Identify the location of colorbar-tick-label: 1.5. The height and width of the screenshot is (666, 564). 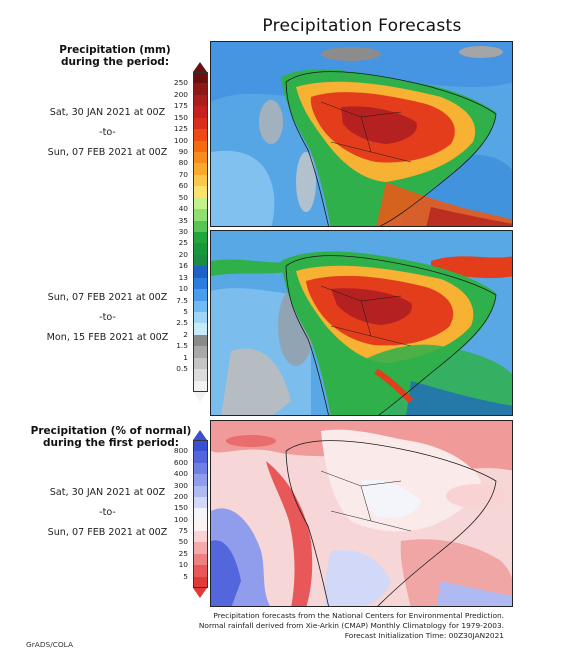
(182, 346).